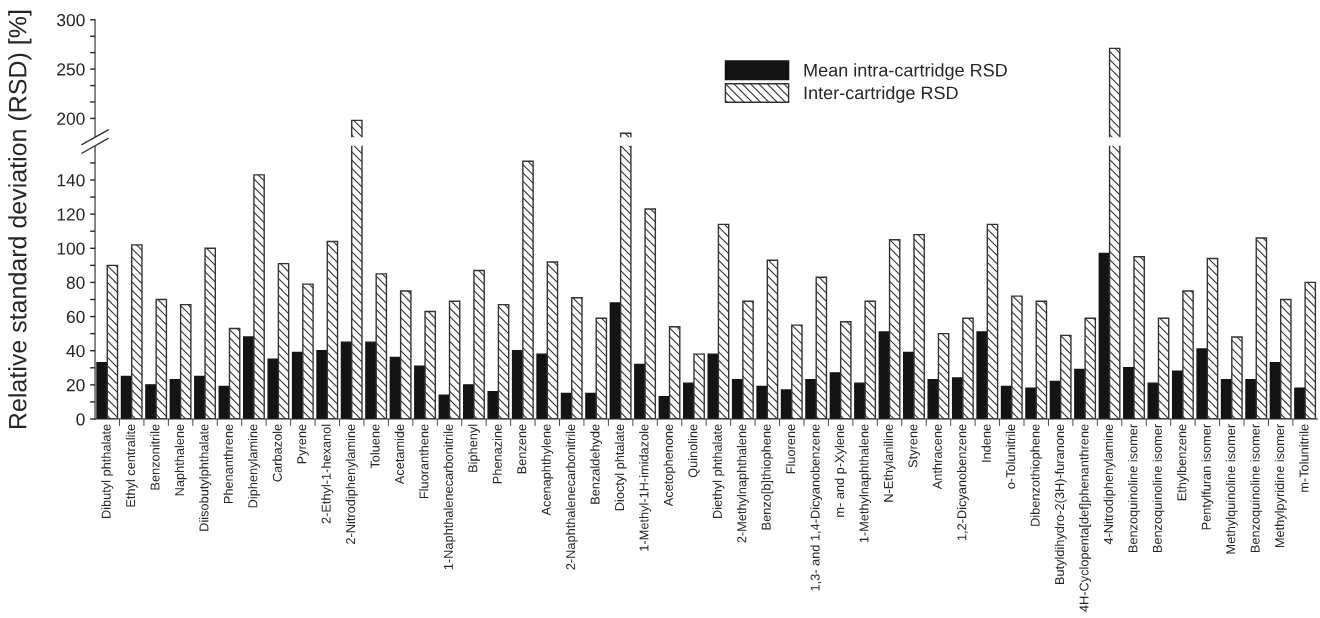 The height and width of the screenshot is (618, 1320). Describe the element at coordinates (71, 248) in the screenshot. I see `y-tick-label: 100` at that location.